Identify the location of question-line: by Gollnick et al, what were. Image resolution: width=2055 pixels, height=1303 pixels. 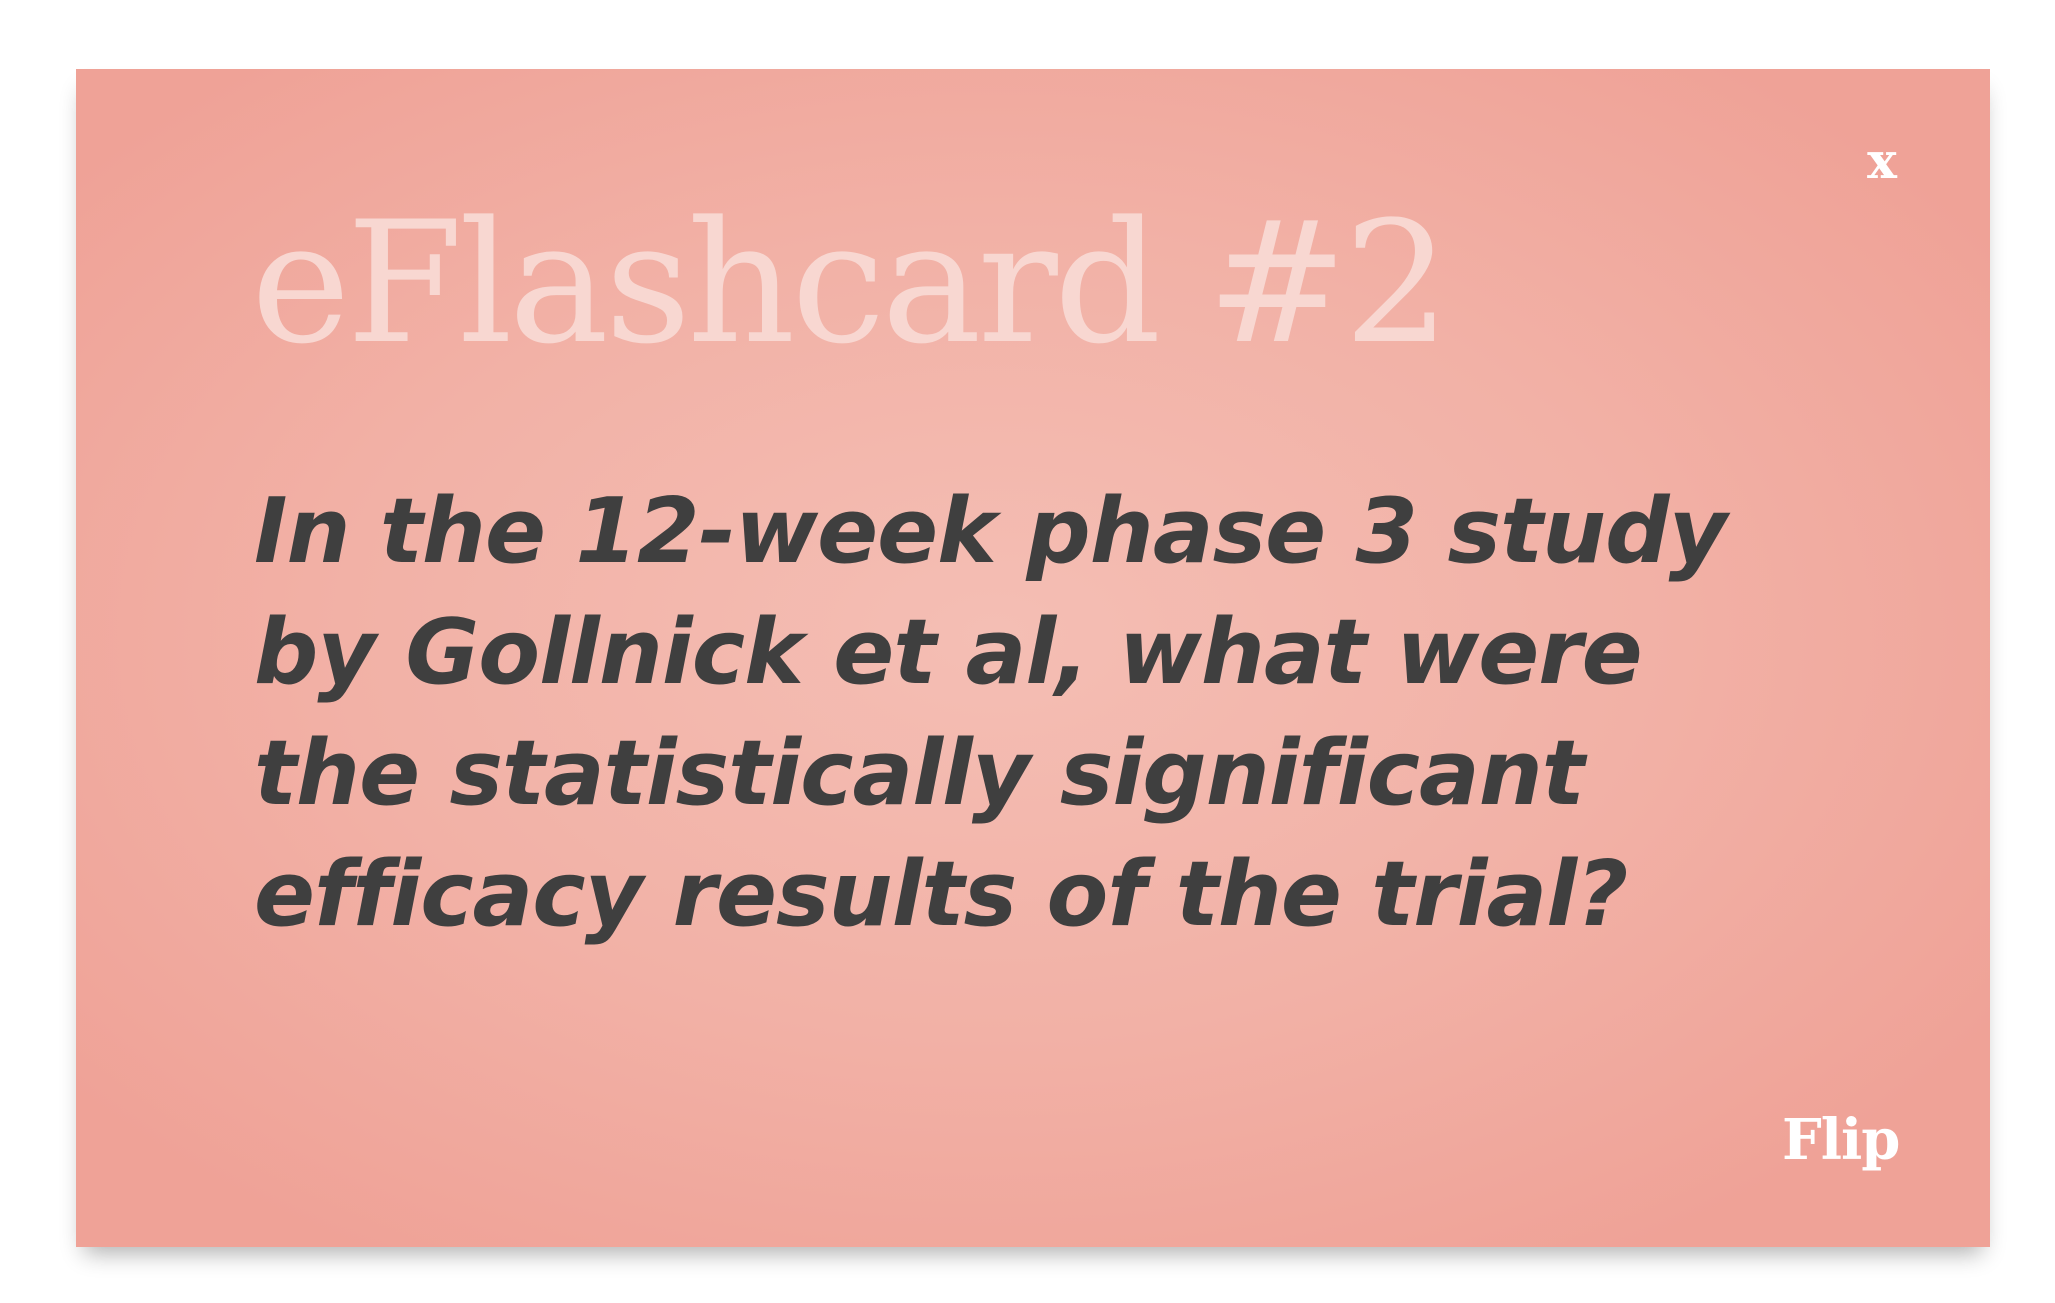
(948, 652).